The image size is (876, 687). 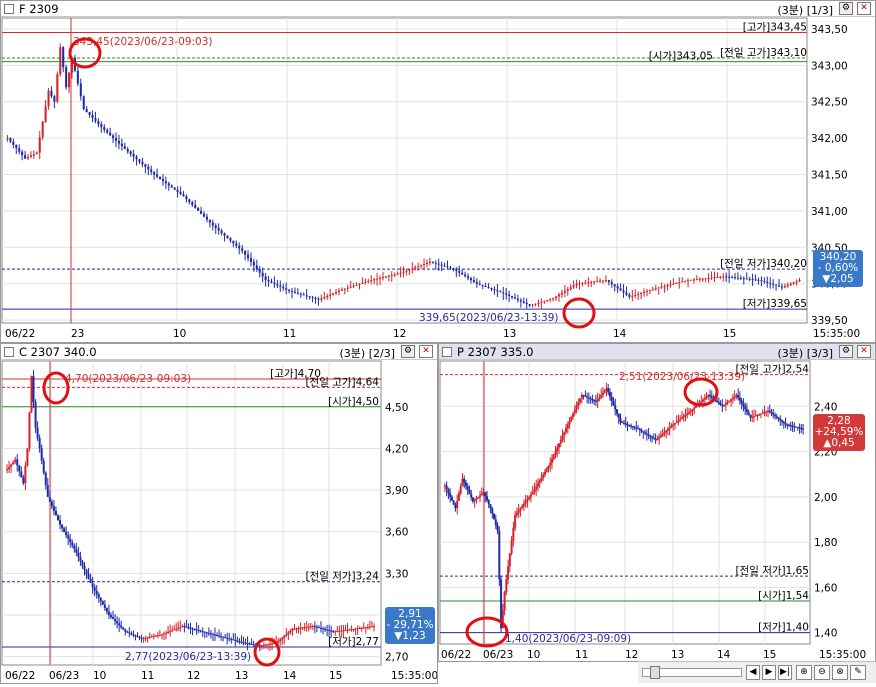 I want to click on panel-titlebar: F 2309 (3분) [1/3] ⚙ ✕, so click(x=438, y=9).